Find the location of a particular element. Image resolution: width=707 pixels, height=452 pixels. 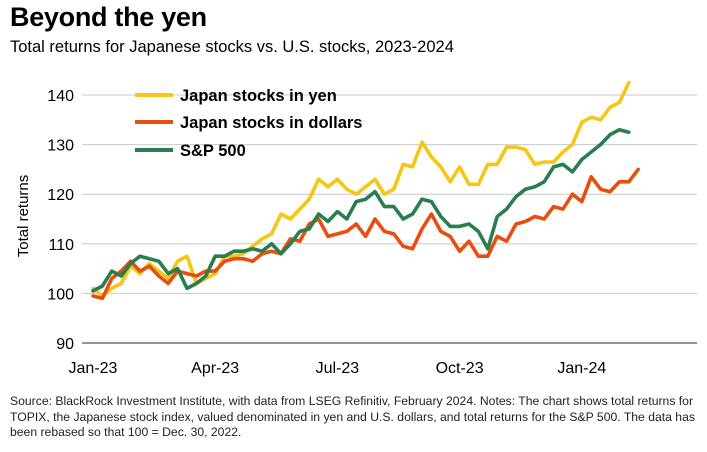

y-tick-label: 120 is located at coordinates (60, 195).